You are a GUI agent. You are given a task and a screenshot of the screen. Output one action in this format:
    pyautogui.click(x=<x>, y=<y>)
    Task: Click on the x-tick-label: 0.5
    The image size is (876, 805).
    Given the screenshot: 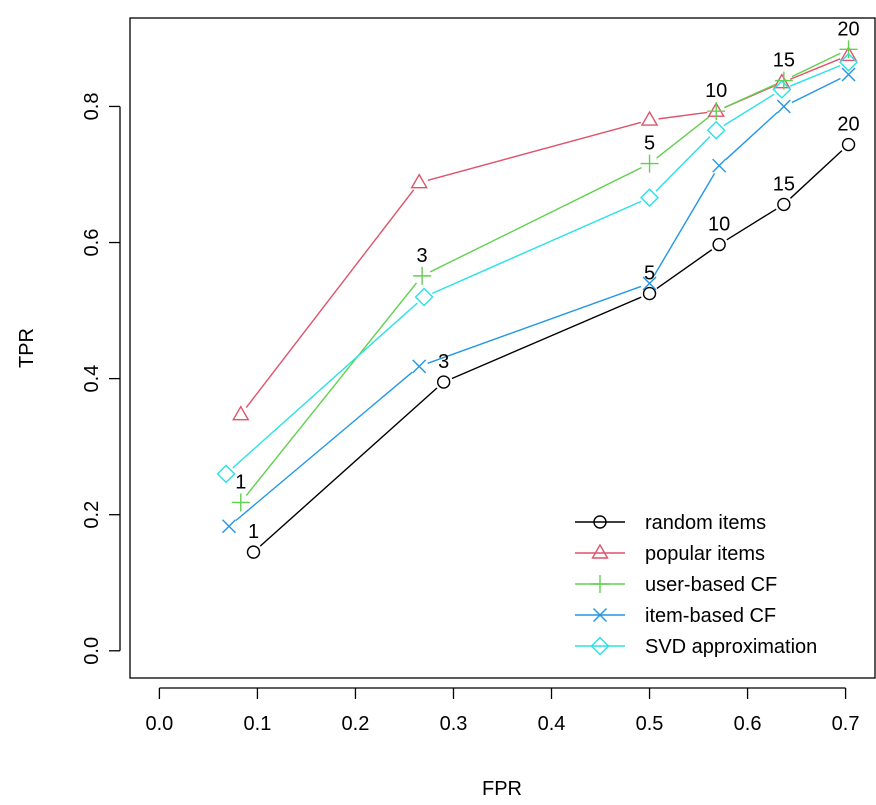 What is the action you would take?
    pyautogui.click(x=650, y=724)
    